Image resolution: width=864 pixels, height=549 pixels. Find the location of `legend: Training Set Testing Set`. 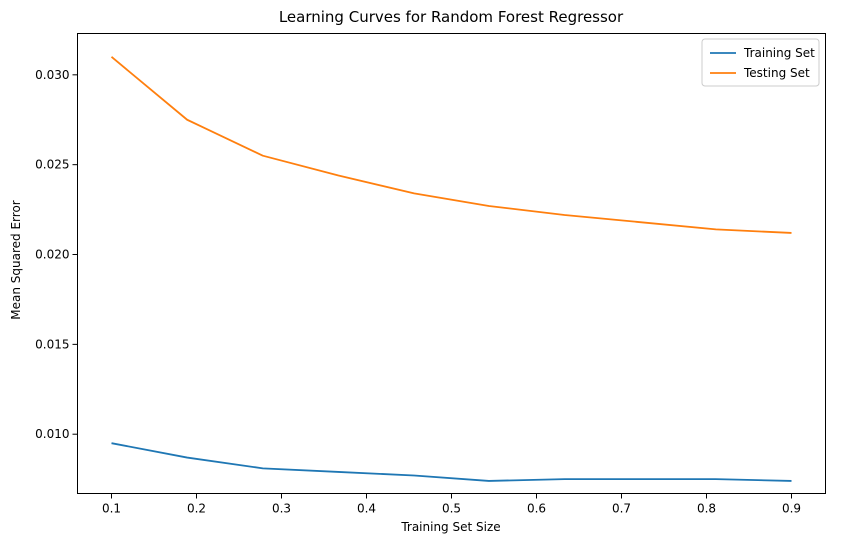

legend: Training Set Testing Set is located at coordinates (760, 62).